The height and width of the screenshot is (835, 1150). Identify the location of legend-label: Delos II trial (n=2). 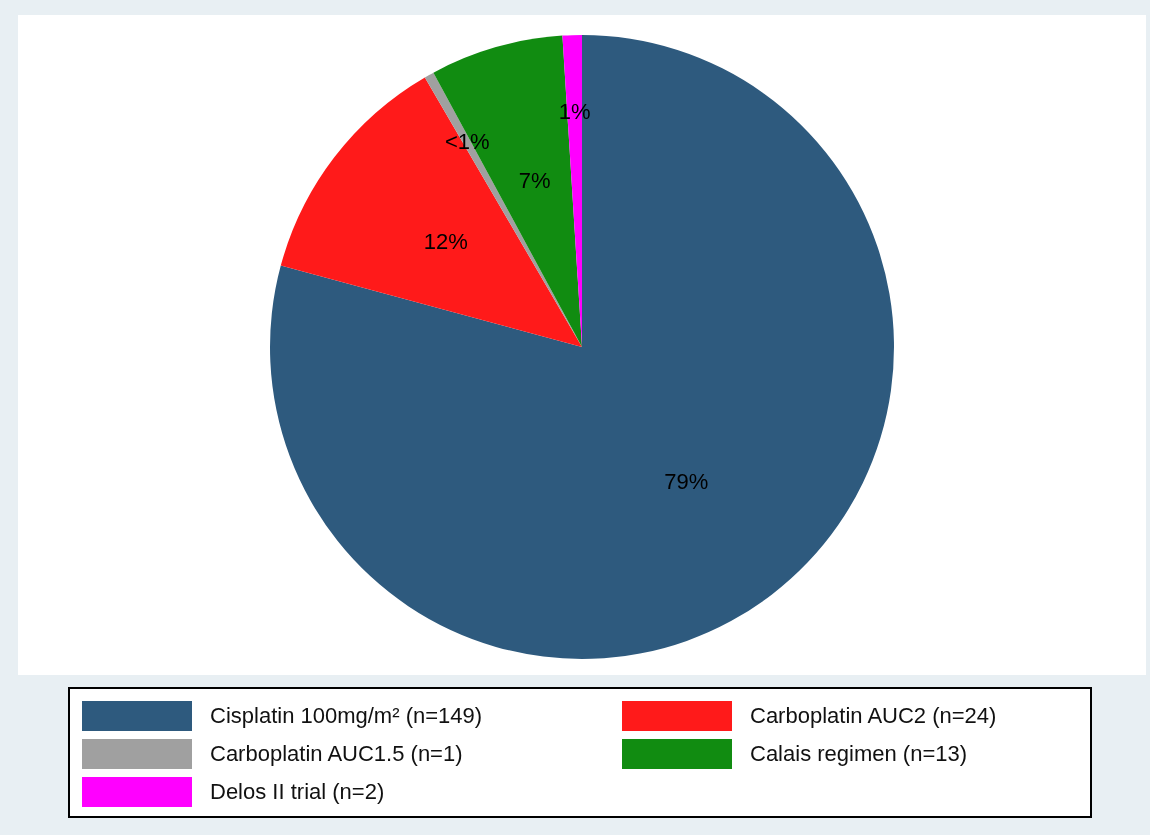
(297, 792).